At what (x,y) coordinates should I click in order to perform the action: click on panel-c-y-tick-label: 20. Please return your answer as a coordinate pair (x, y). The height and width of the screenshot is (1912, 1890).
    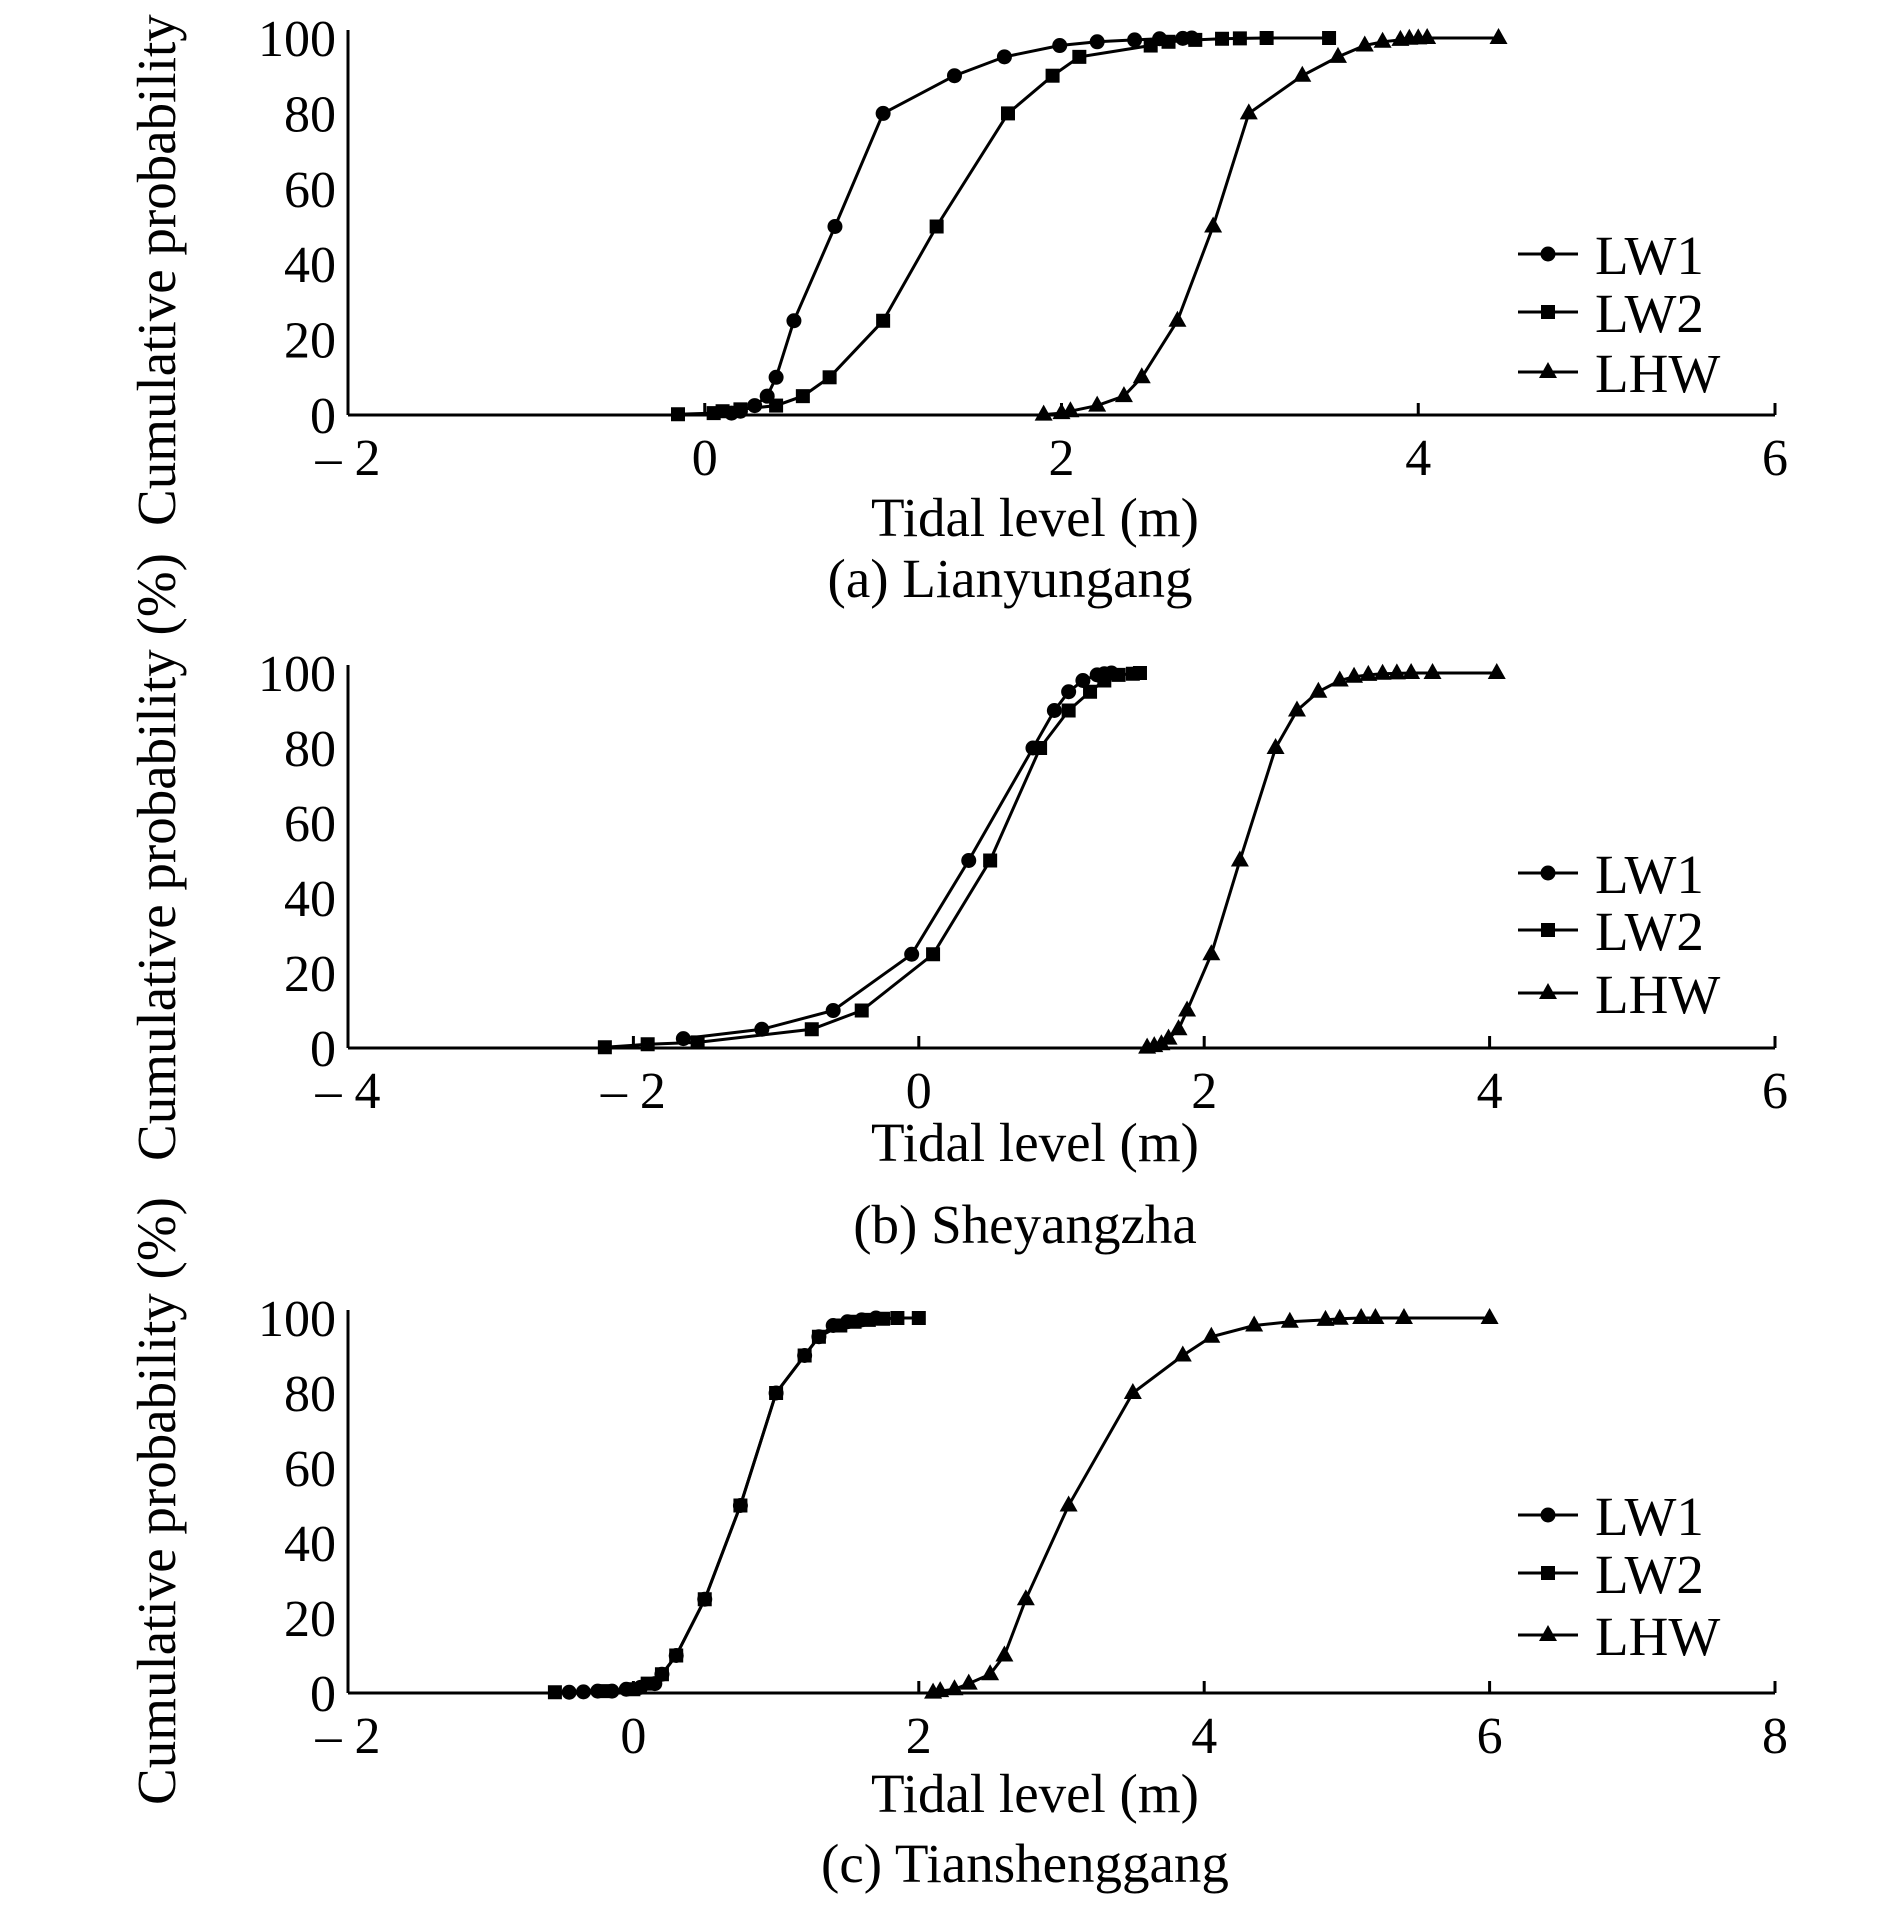
    Looking at the image, I should click on (310, 1619).